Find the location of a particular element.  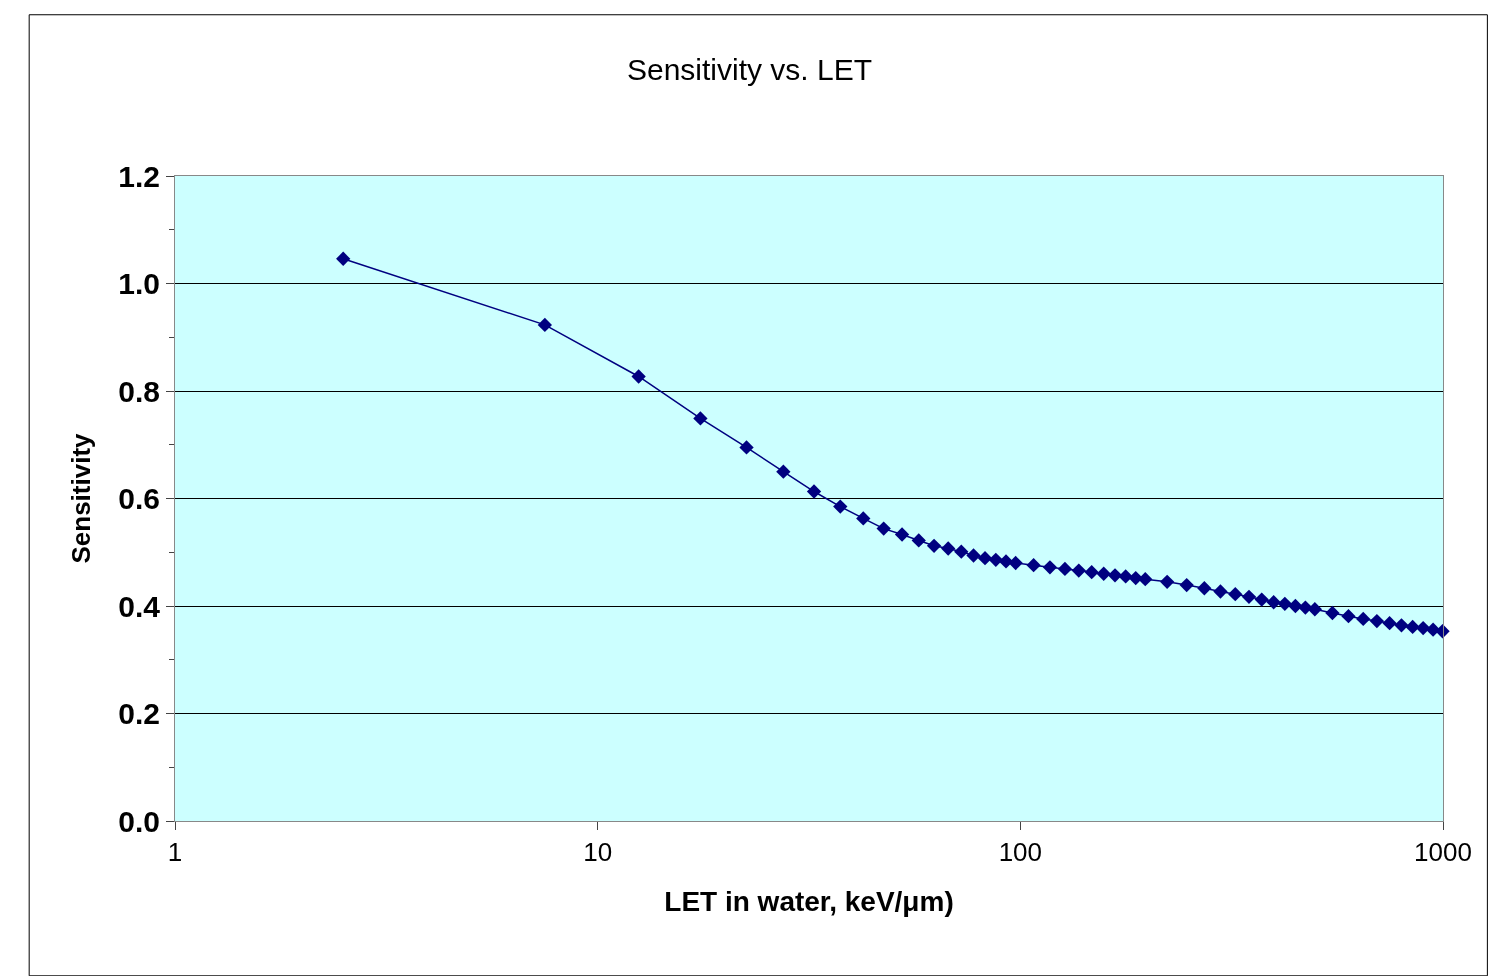

chart-title: Sensitivity vs. LET is located at coordinates (749, 69).